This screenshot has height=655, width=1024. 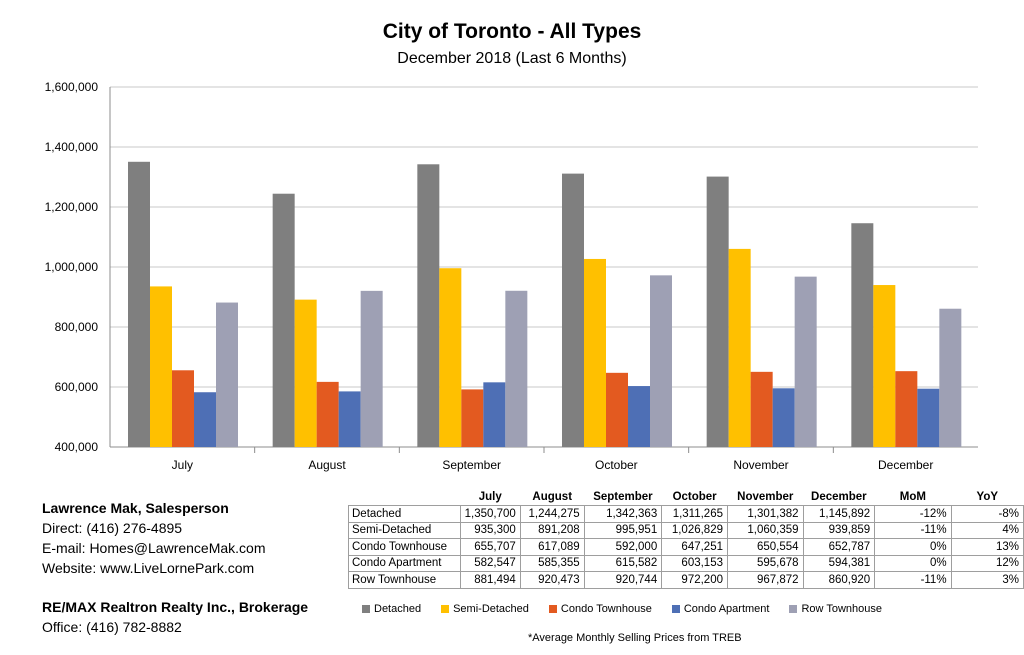 I want to click on bar-condo-townhouse-october, so click(x=617, y=409).